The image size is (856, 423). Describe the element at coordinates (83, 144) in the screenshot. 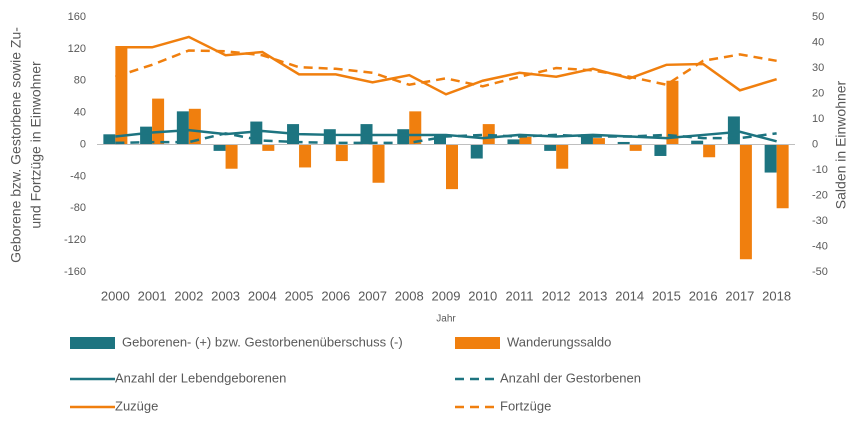

I see `y-tick-label: 0` at that location.